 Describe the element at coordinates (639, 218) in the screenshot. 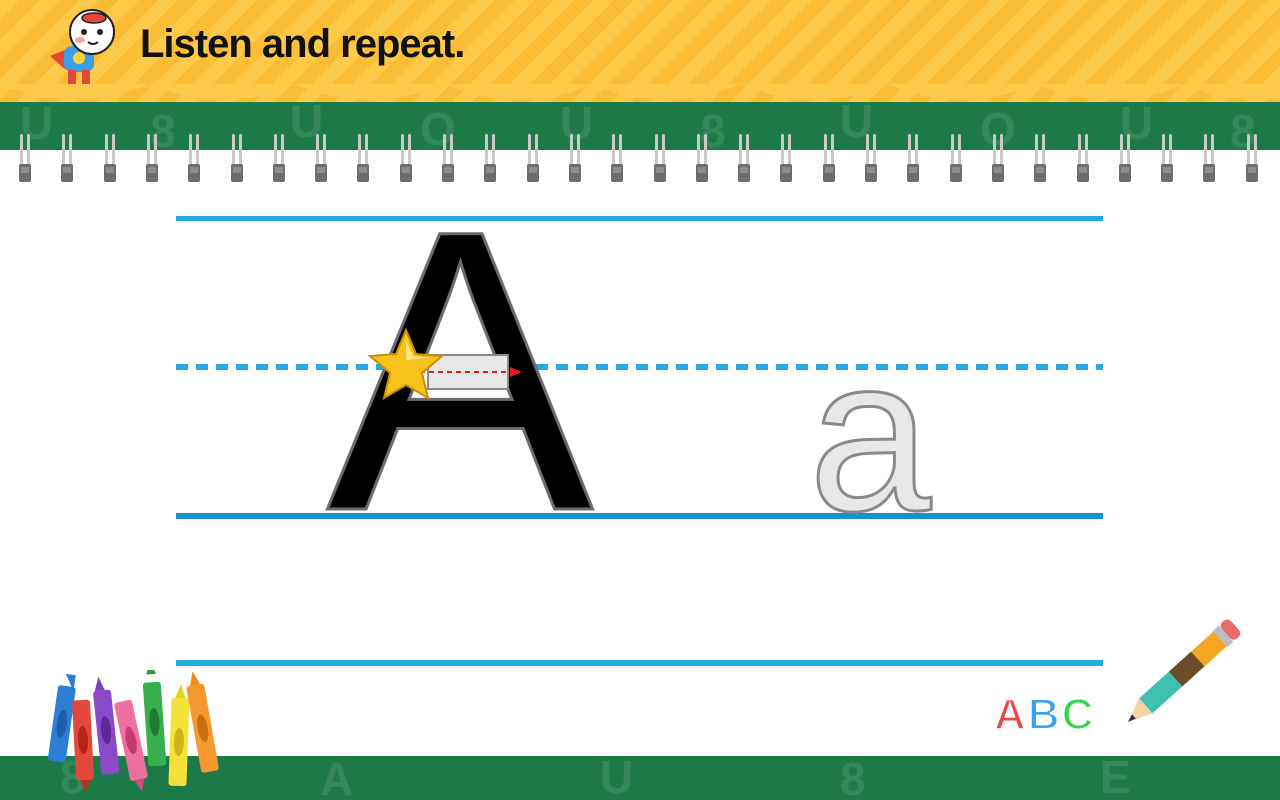

I see `guide-line-top` at that location.